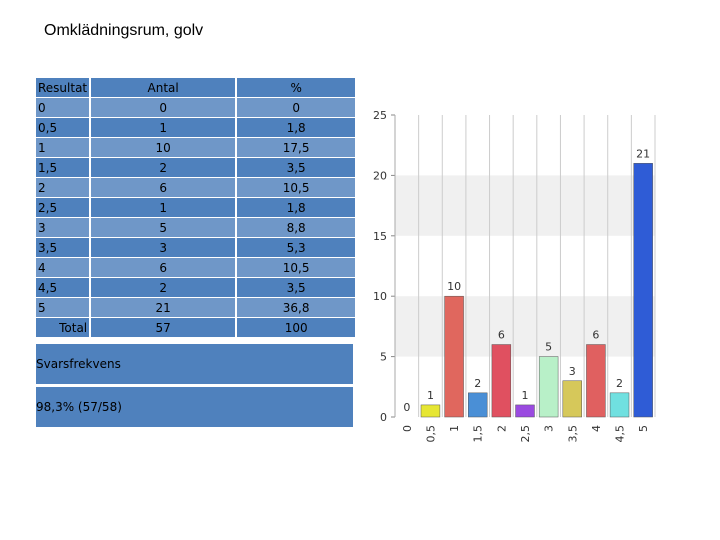 The image size is (720, 540). Describe the element at coordinates (63, 287) in the screenshot. I see `cell-resultat: 4,5` at that location.